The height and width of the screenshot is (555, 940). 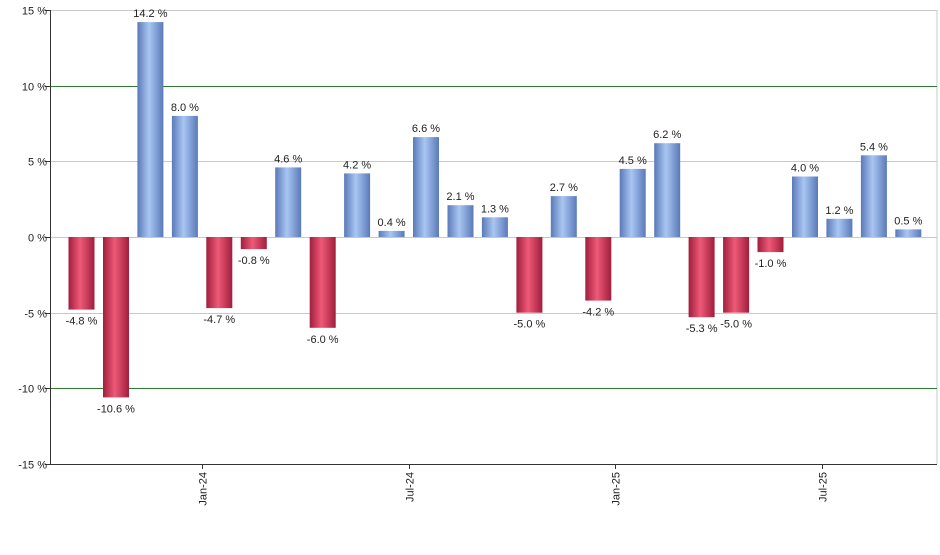 What do you see at coordinates (598, 313) in the screenshot?
I see `bar-value-label: -4.2 %` at bounding box center [598, 313].